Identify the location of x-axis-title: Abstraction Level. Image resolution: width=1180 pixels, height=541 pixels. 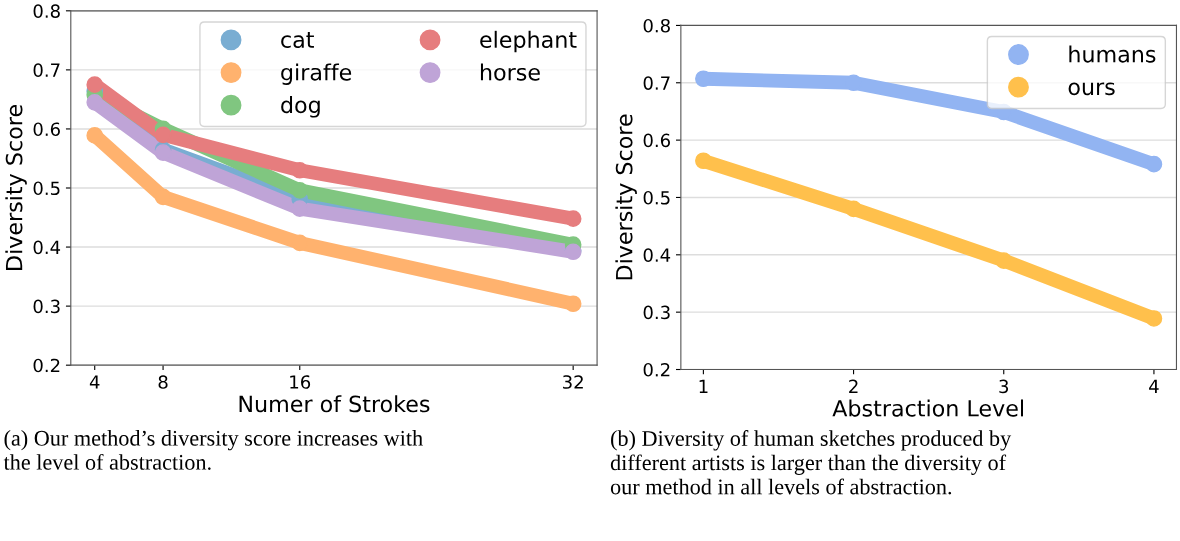
(928, 408).